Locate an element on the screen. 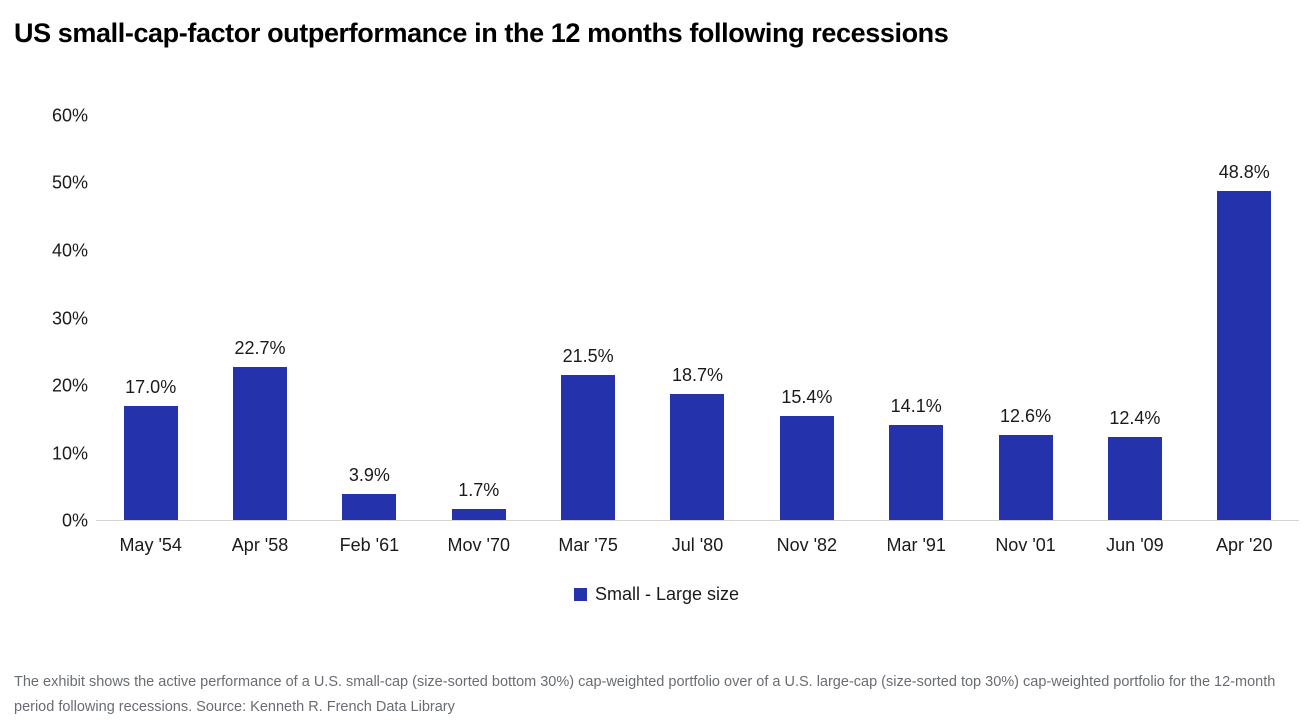  bar-group: 12.4% is located at coordinates (1134, 318).